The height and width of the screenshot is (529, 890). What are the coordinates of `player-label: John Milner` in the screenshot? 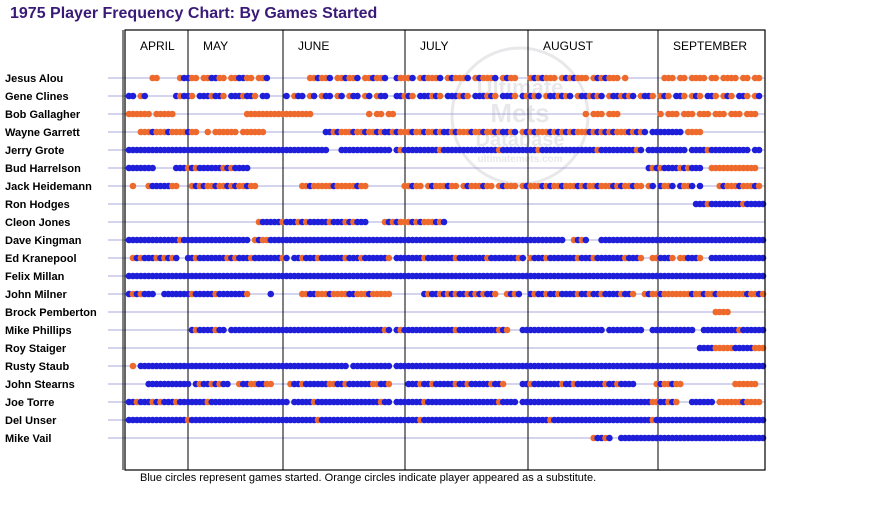 It's located at (36, 295).